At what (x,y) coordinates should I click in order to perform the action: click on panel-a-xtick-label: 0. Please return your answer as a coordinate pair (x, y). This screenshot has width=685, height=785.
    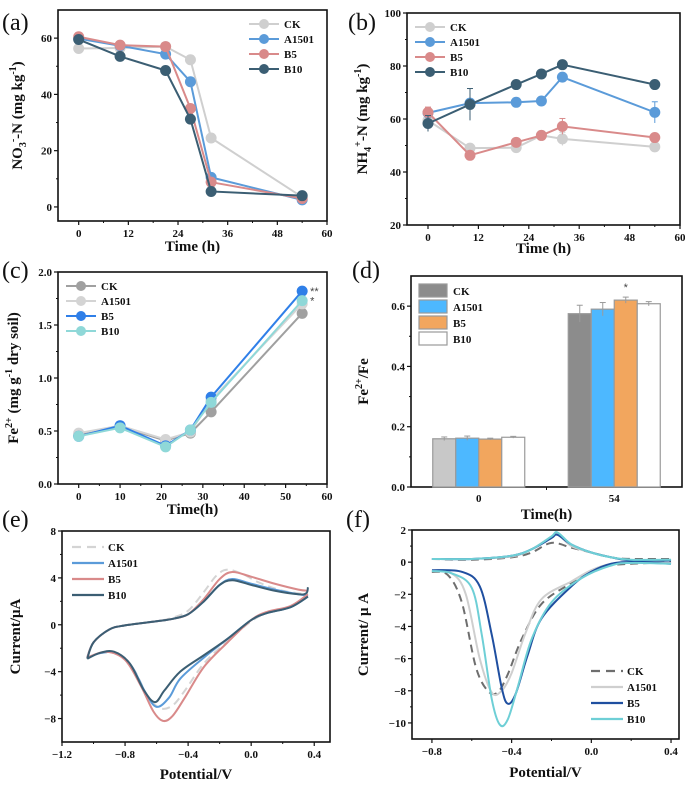
    Looking at the image, I should click on (79, 234).